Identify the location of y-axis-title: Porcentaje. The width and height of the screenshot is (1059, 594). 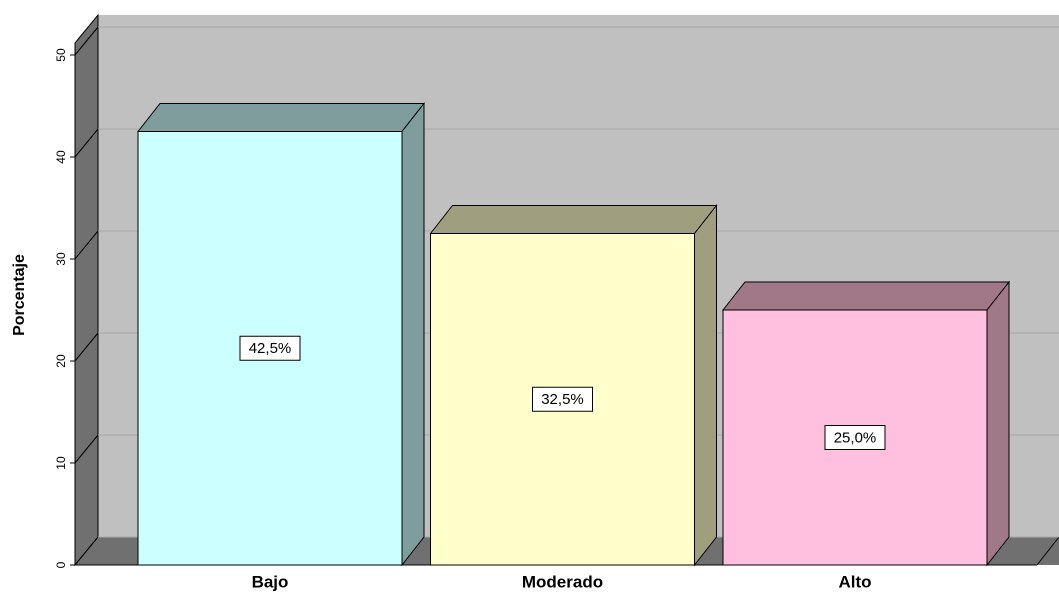
(19, 295).